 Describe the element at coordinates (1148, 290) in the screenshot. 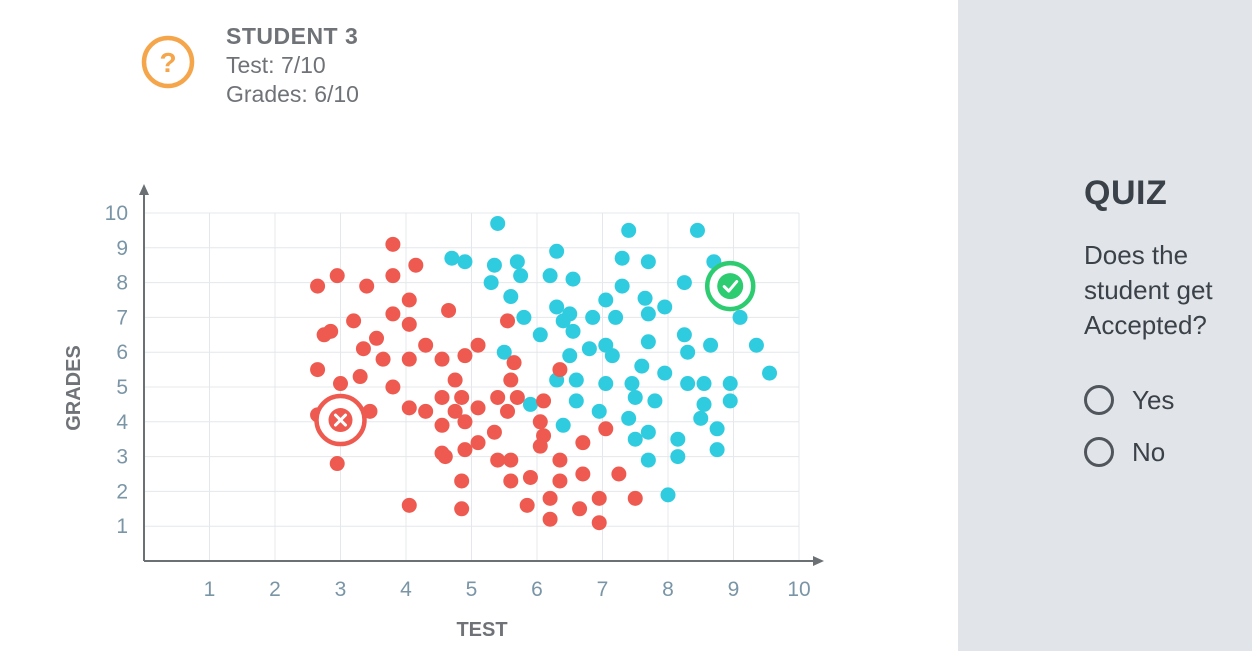

I see `quiz-question: Does the student get Accepted?` at that location.